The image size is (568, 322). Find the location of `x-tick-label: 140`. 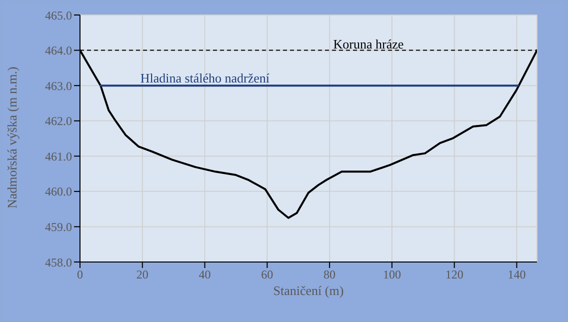

x-tick-label: 140 is located at coordinates (517, 275).